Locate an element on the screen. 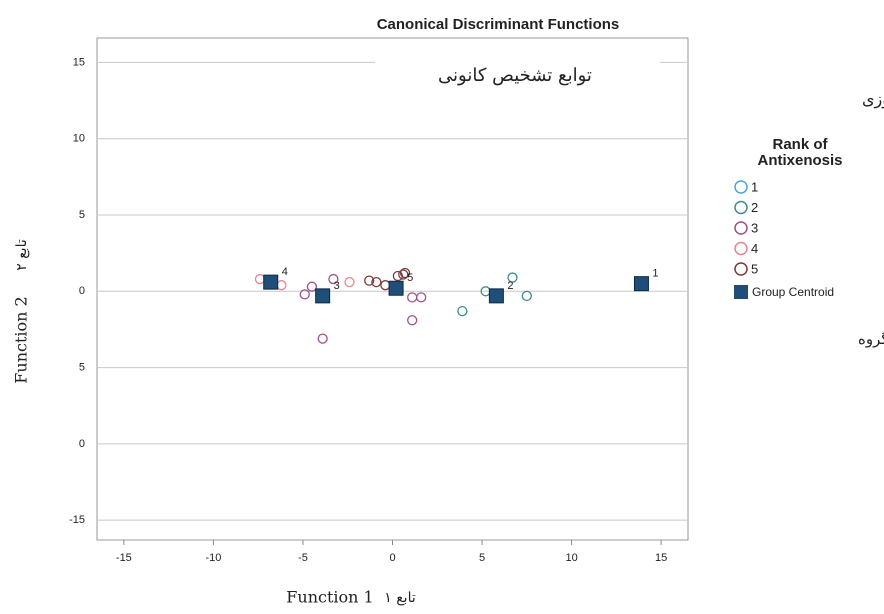 This screenshot has height=614, width=884. legend-title-fa: رتبه آنتی زنوزی is located at coordinates (873, 99).